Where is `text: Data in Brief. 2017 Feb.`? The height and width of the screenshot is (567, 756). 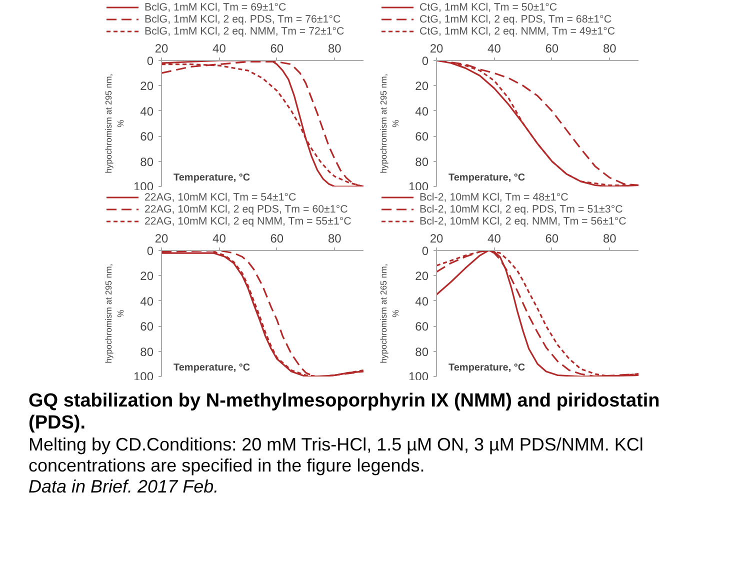 text: Data in Brief. 2017 Feb. is located at coordinates (123, 486).